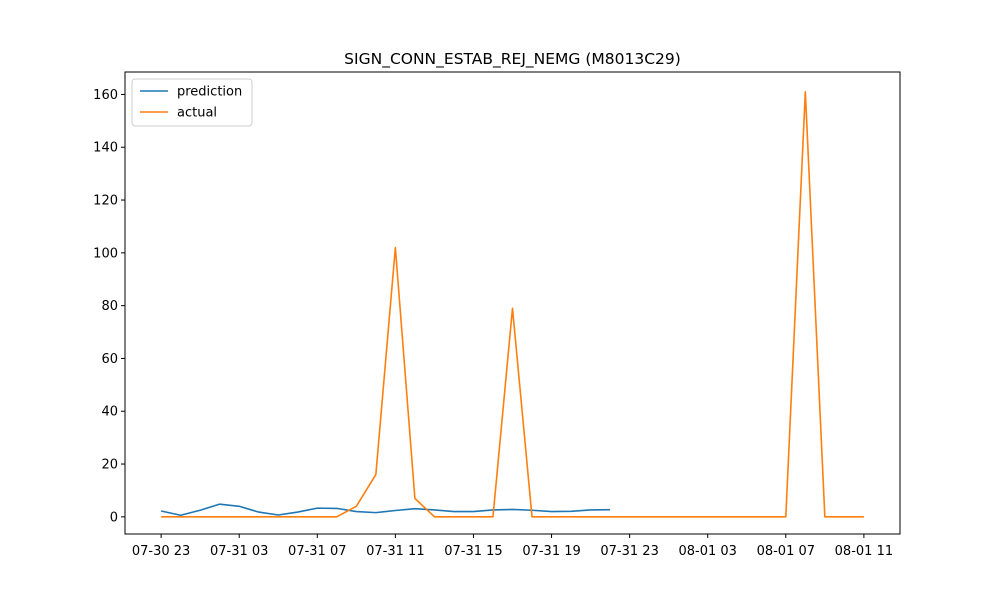  Describe the element at coordinates (114, 517) in the screenshot. I see `y-tick-label: 0` at that location.